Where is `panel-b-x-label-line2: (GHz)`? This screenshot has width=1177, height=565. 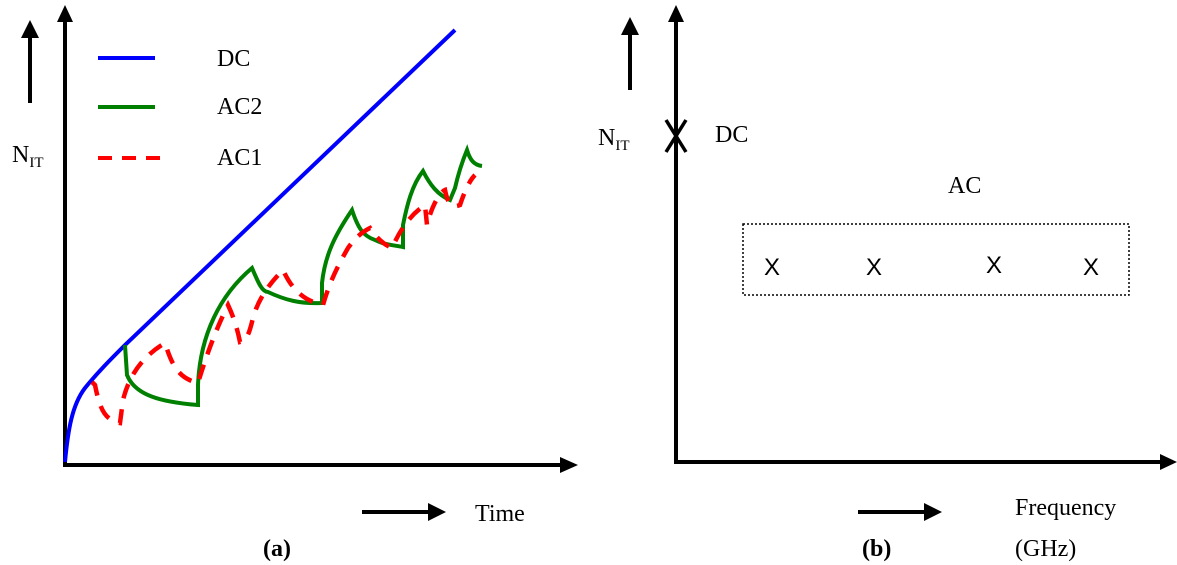 panel-b-x-label-line2: (GHz) is located at coordinates (1045, 549).